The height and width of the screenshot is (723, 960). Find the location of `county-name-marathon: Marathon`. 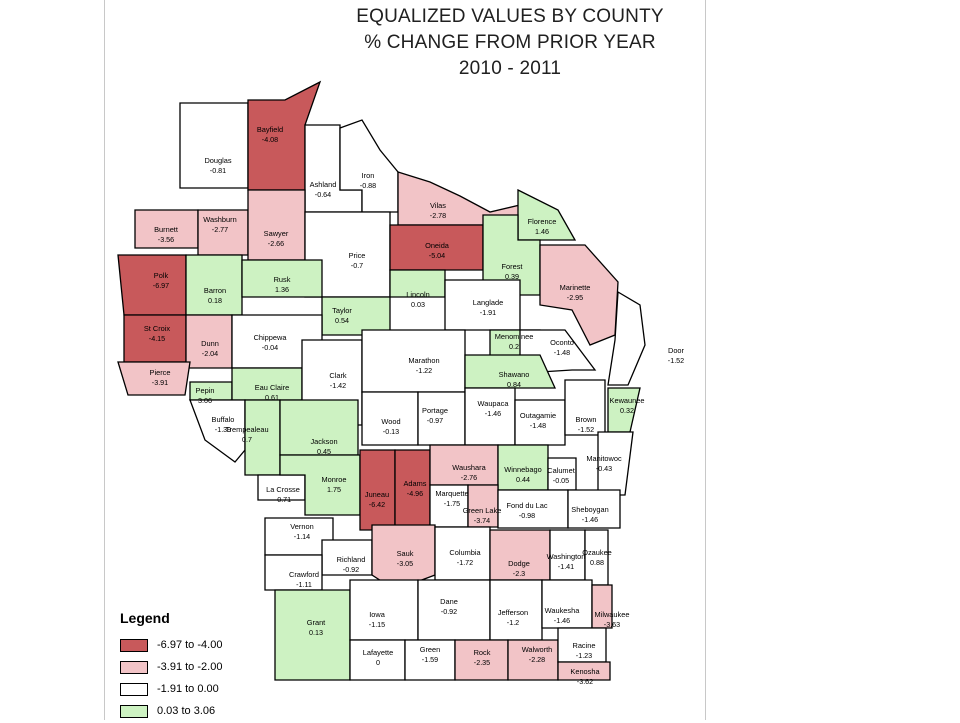

county-name-marathon: Marathon is located at coordinates (423, 360).